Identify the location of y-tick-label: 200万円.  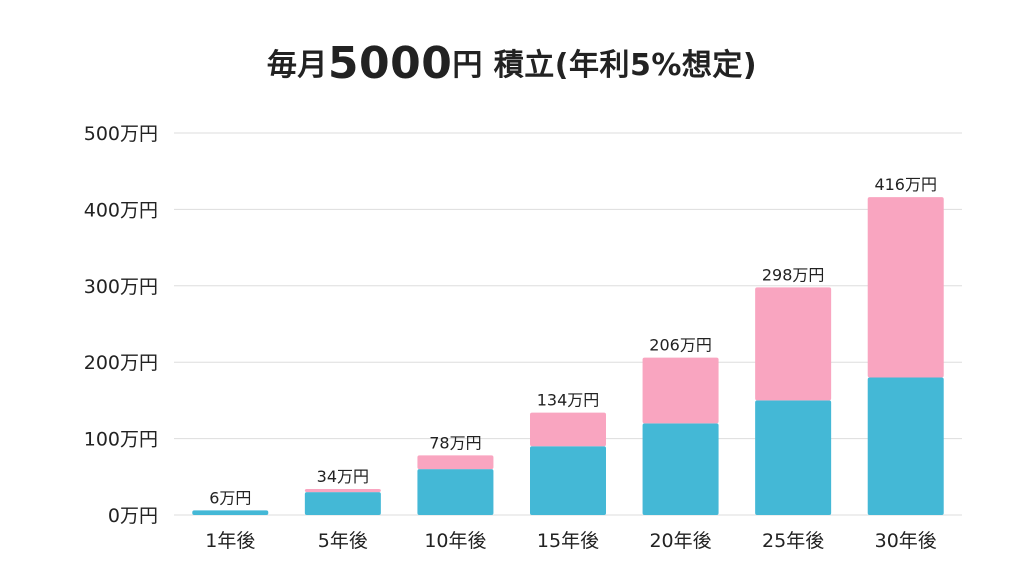
(121, 363).